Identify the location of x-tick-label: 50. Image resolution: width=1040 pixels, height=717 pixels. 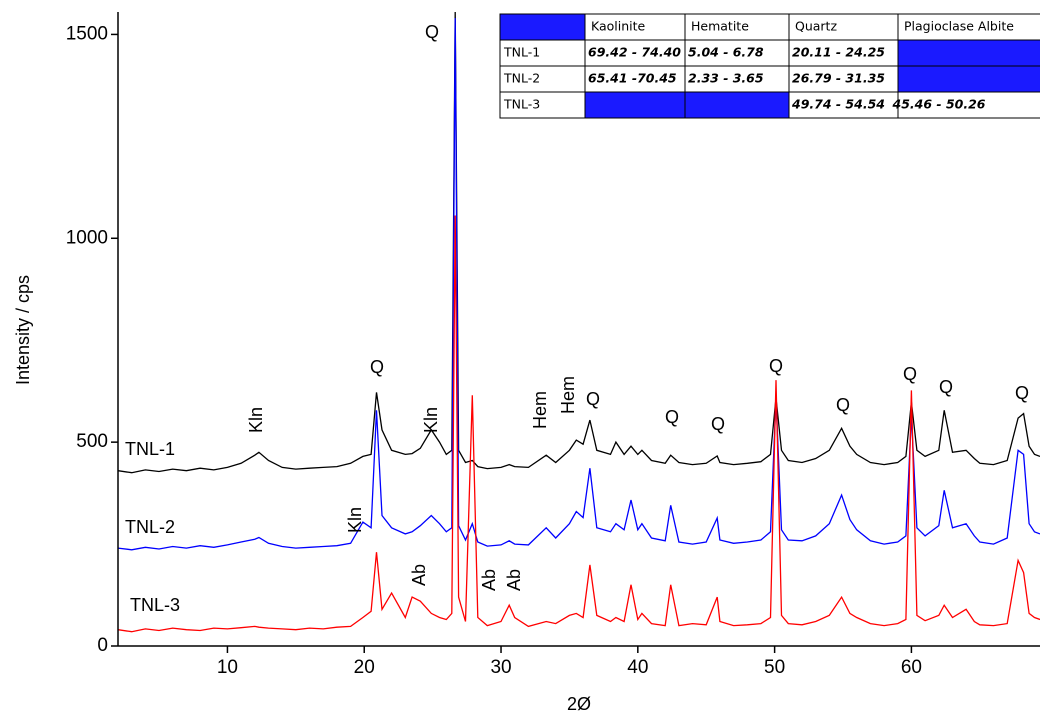
(774, 667).